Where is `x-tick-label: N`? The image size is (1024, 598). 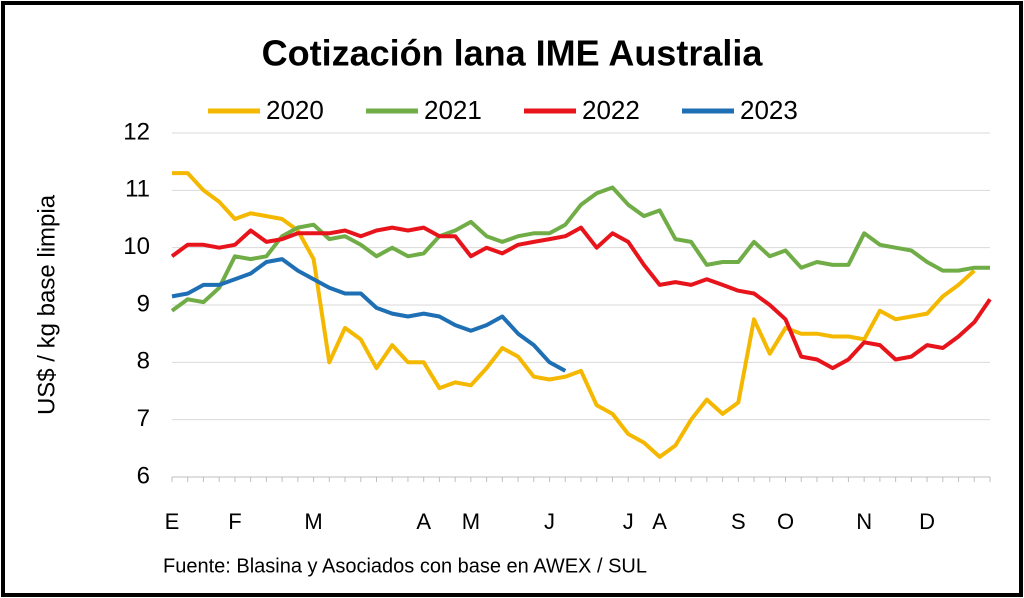
x-tick-label: N is located at coordinates (864, 521).